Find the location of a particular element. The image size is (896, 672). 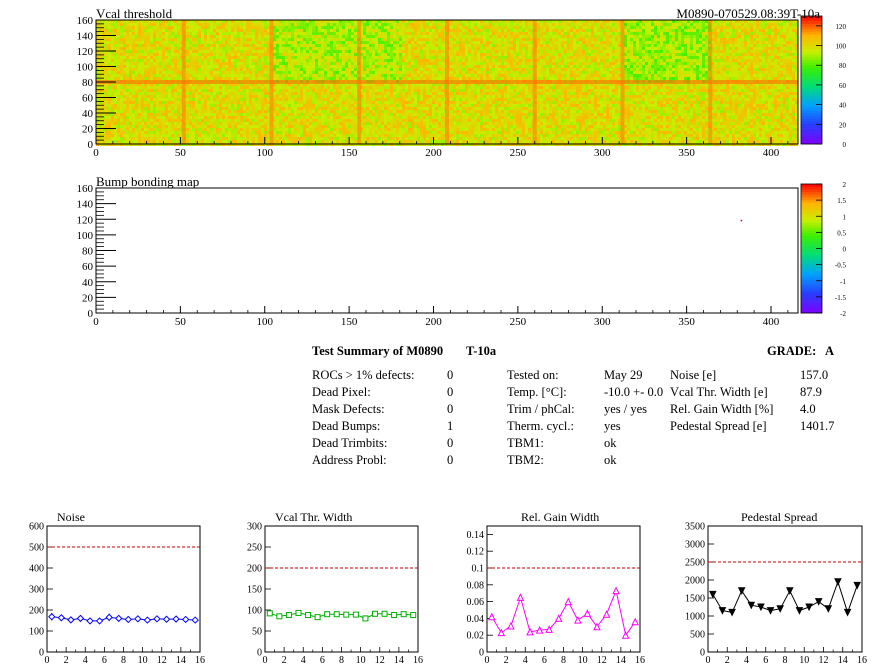

plot-title: Rel. Gain Width is located at coordinates (560, 517).